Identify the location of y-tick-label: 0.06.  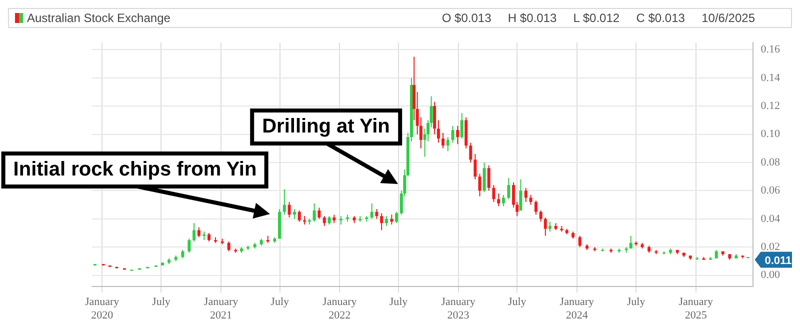
(770, 190).